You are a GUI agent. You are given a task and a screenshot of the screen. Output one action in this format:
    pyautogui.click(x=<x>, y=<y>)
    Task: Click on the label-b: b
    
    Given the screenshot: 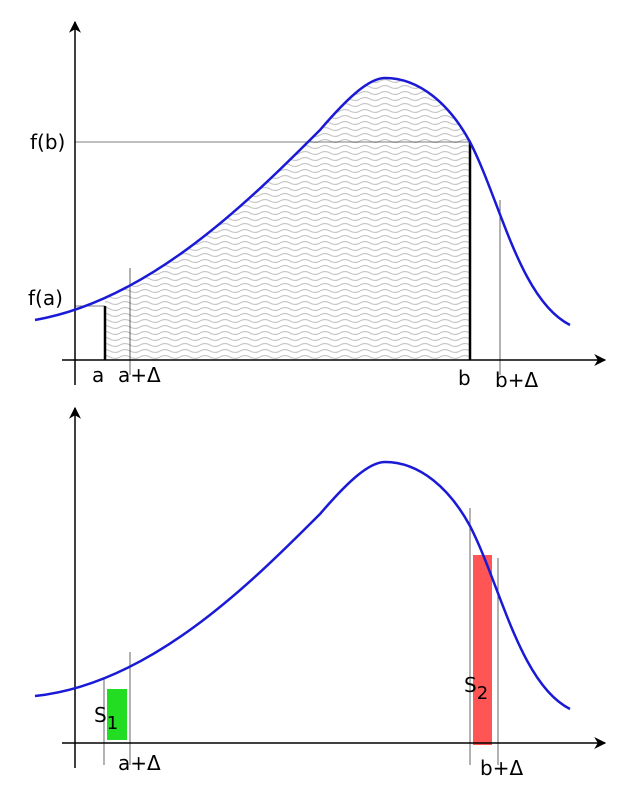 What is the action you would take?
    pyautogui.click(x=464, y=378)
    